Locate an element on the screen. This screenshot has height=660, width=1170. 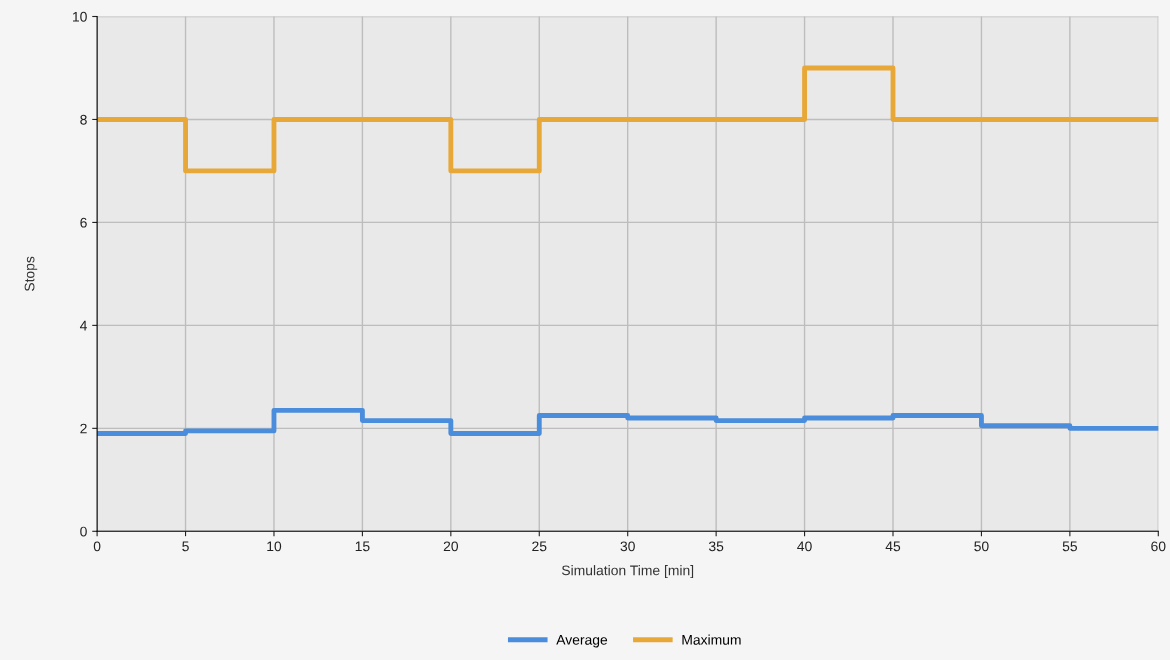
x-tick-label: 45 is located at coordinates (893, 546).